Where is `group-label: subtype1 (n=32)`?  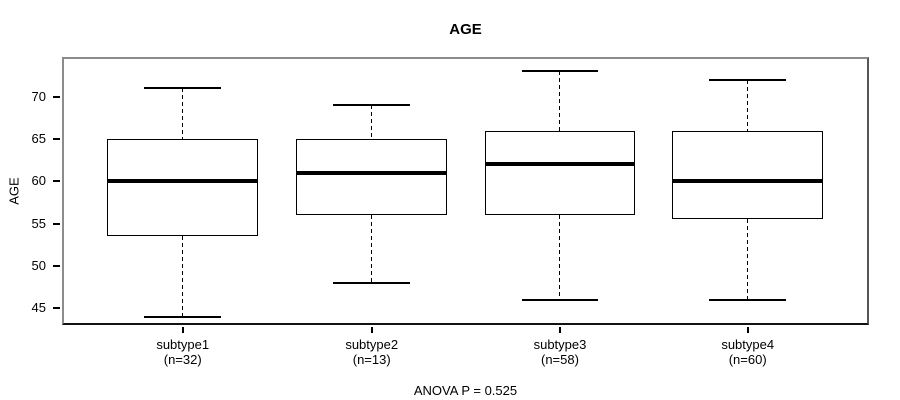
group-label: subtype1 (n=32) is located at coordinates (183, 352).